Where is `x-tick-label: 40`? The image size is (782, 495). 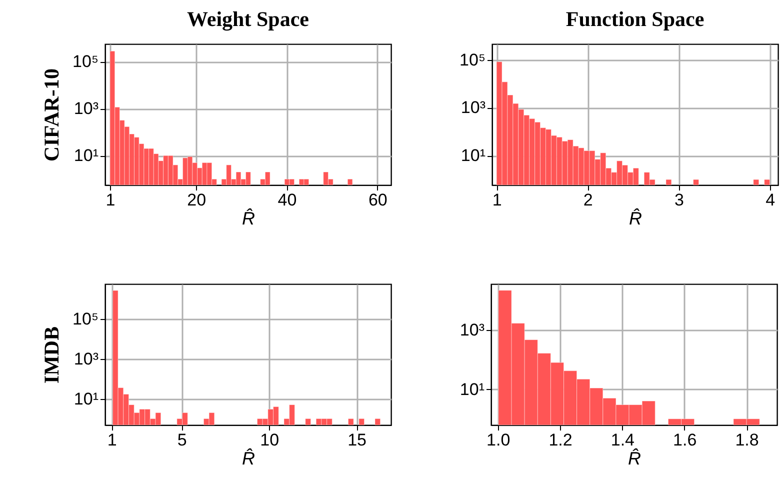 x-tick-label: 40 is located at coordinates (287, 200).